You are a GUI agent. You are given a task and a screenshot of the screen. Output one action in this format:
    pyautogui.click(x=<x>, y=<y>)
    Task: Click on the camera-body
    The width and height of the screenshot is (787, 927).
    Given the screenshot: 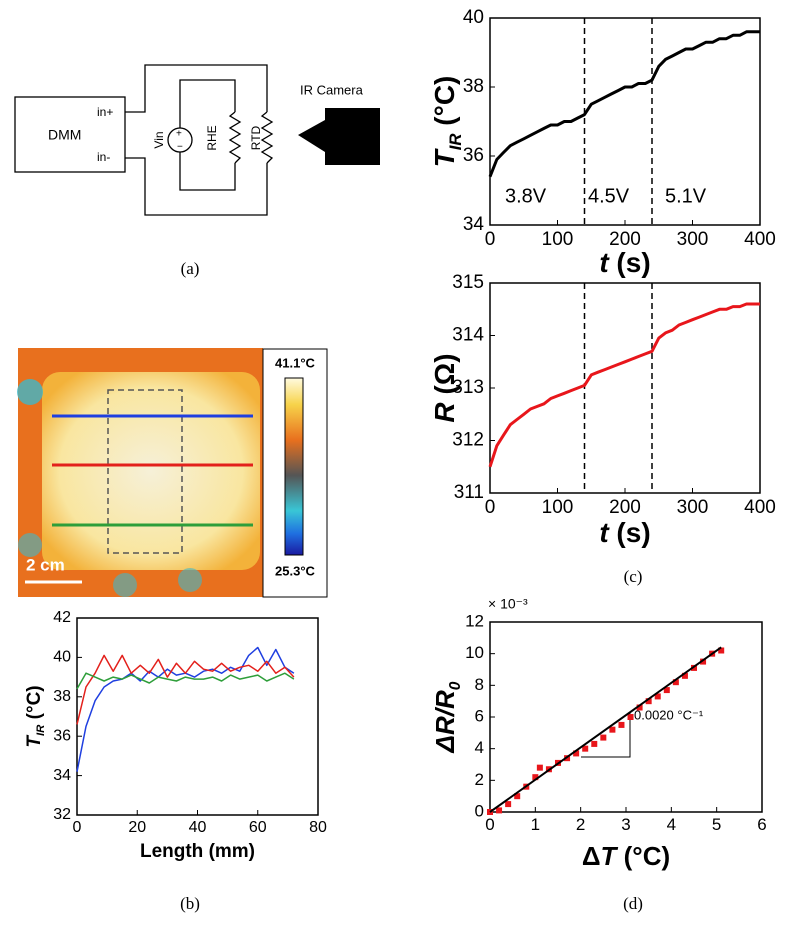 What is the action you would take?
    pyautogui.click(x=352, y=136)
    